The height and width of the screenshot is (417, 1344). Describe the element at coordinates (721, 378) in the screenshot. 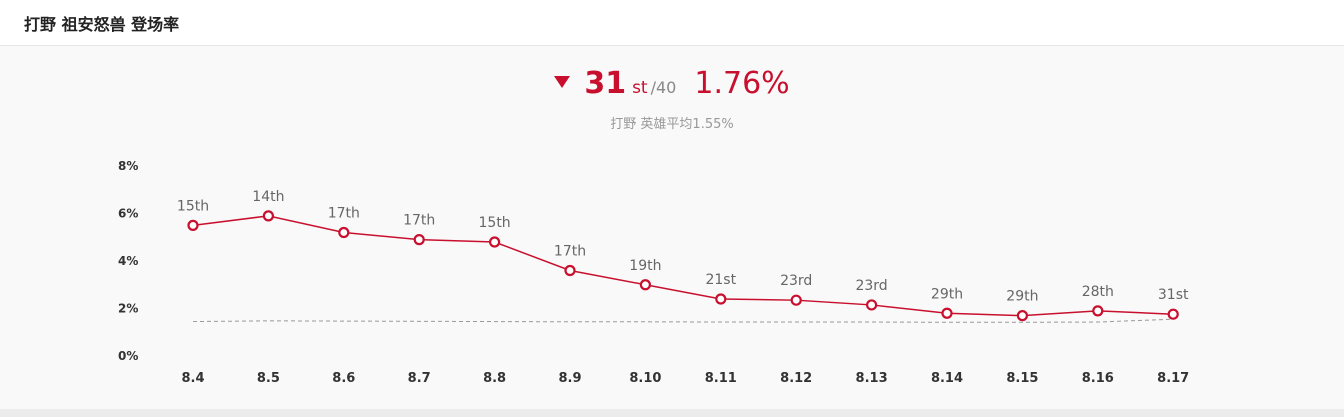

I see `x-tick-label: 8.11` at that location.